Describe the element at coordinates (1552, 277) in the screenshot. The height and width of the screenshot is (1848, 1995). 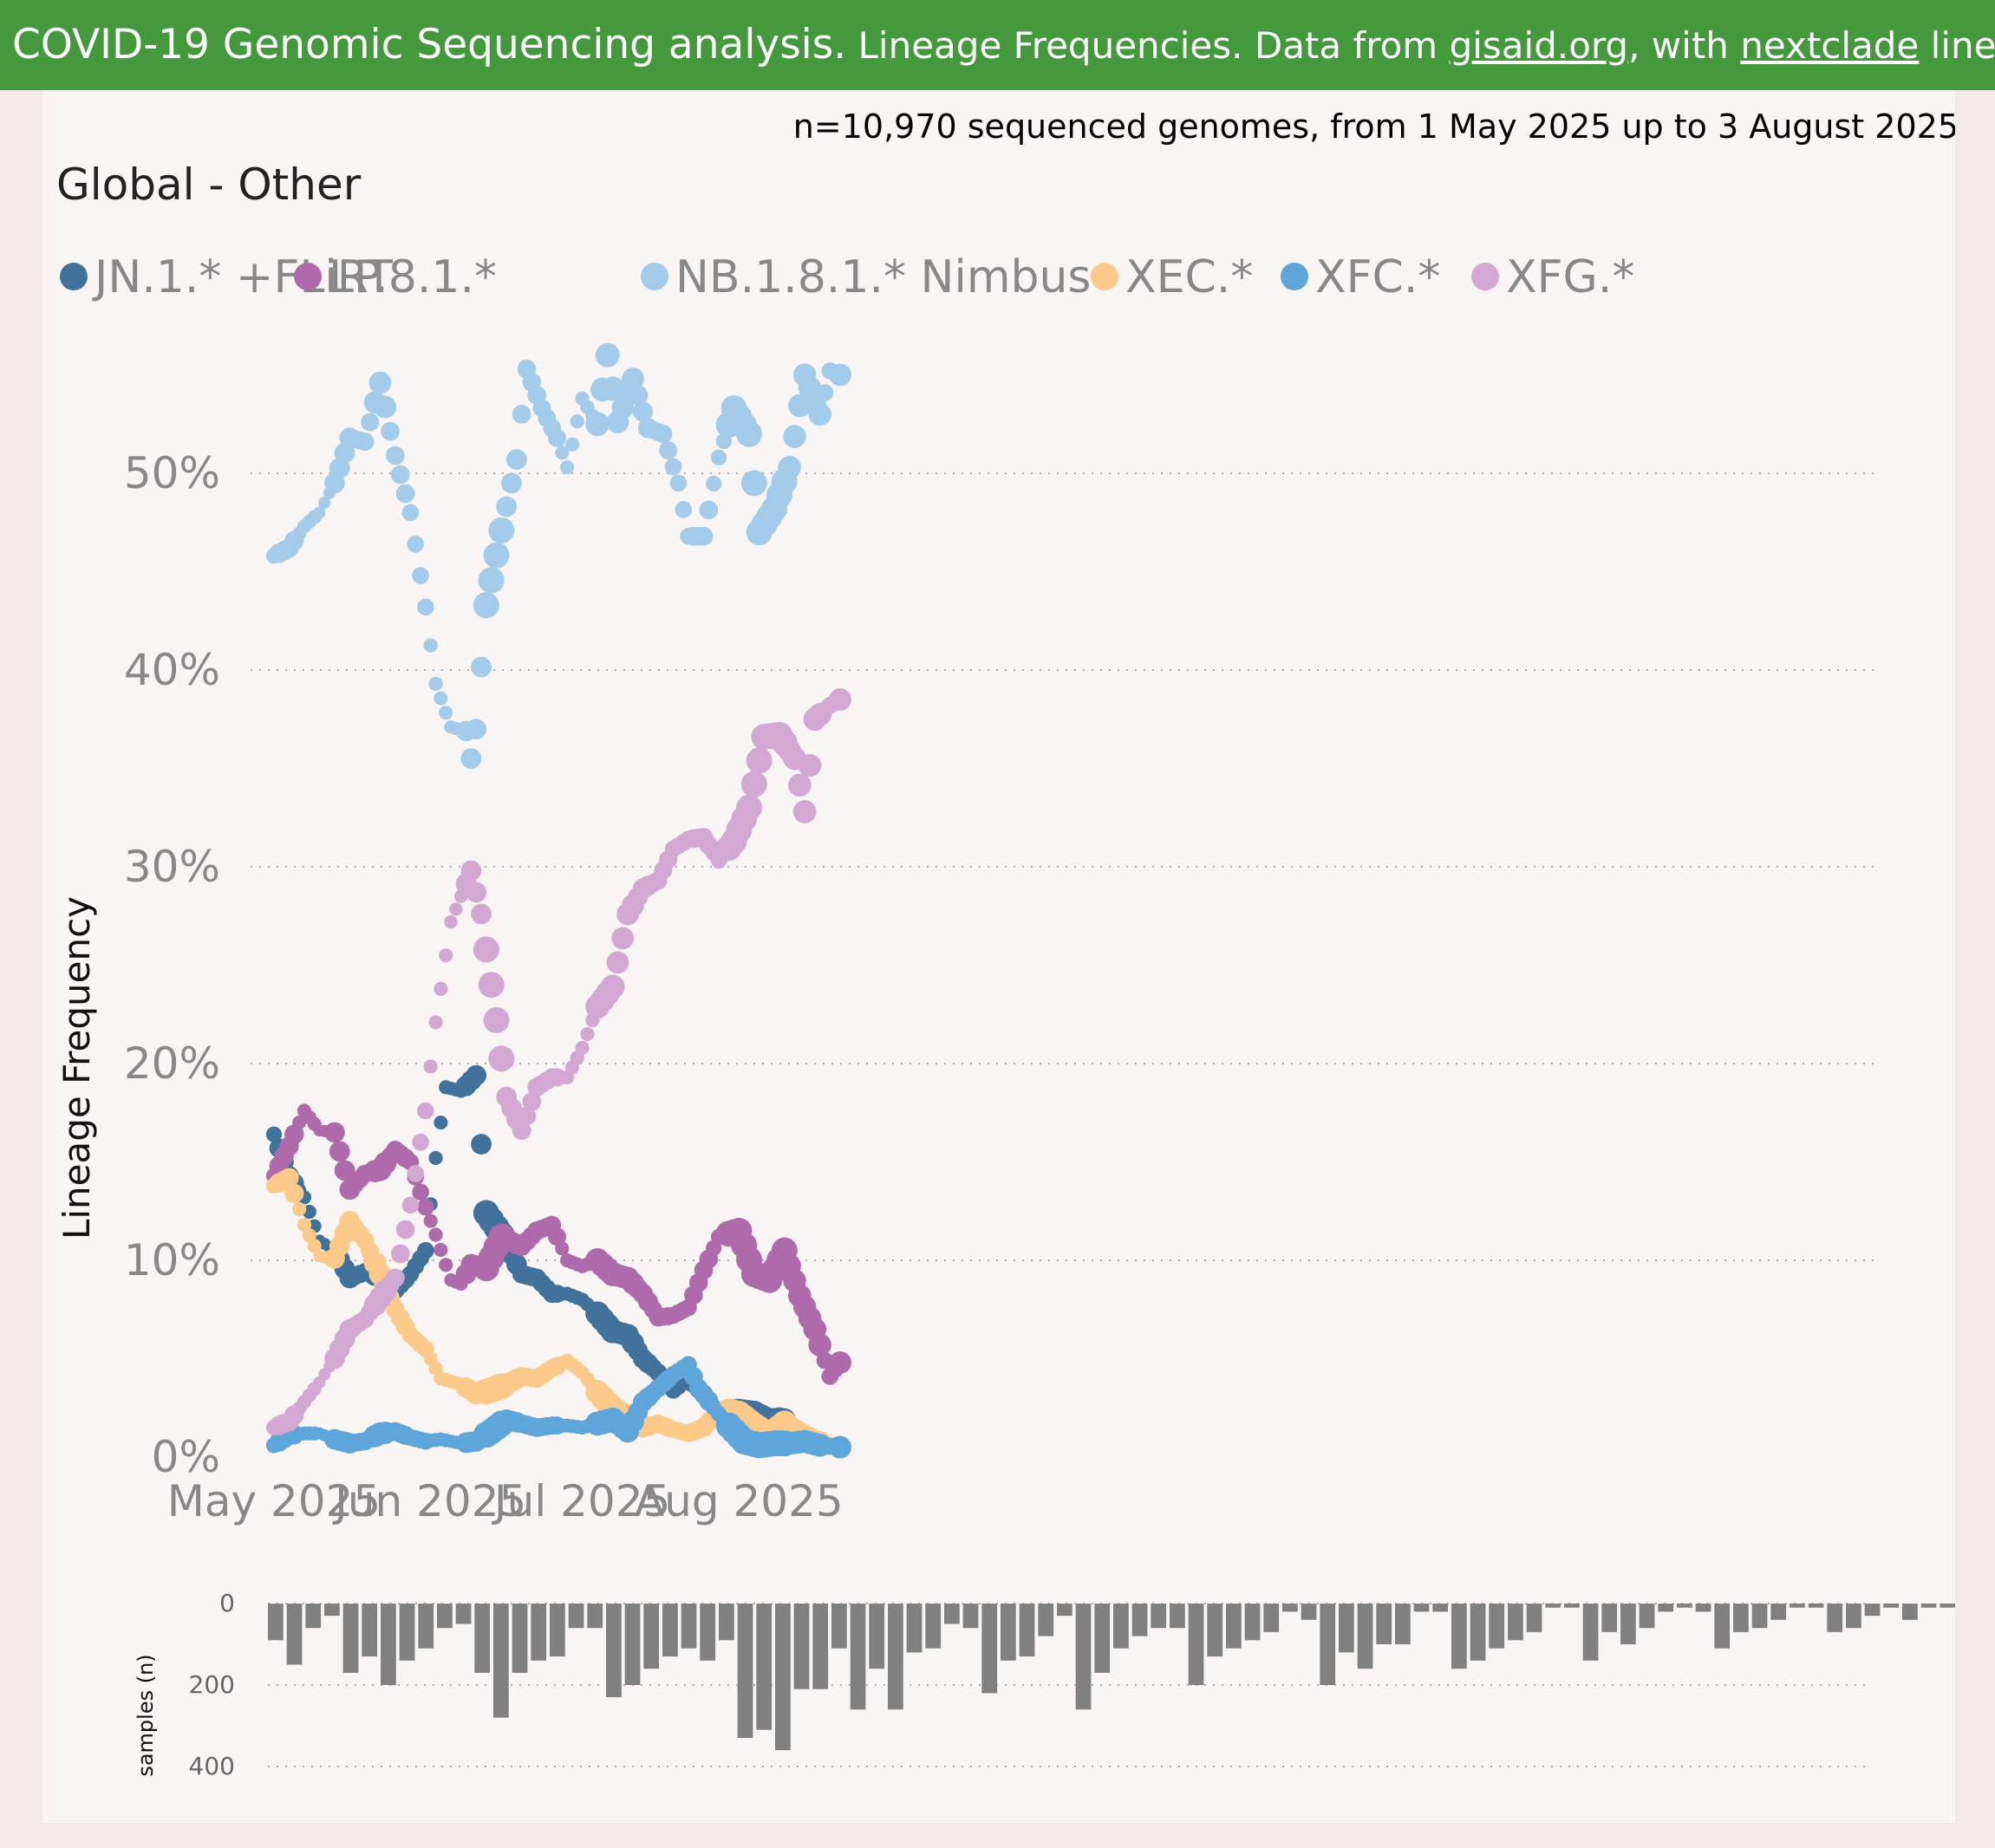
I see `legend-item: XFG.*` at that location.